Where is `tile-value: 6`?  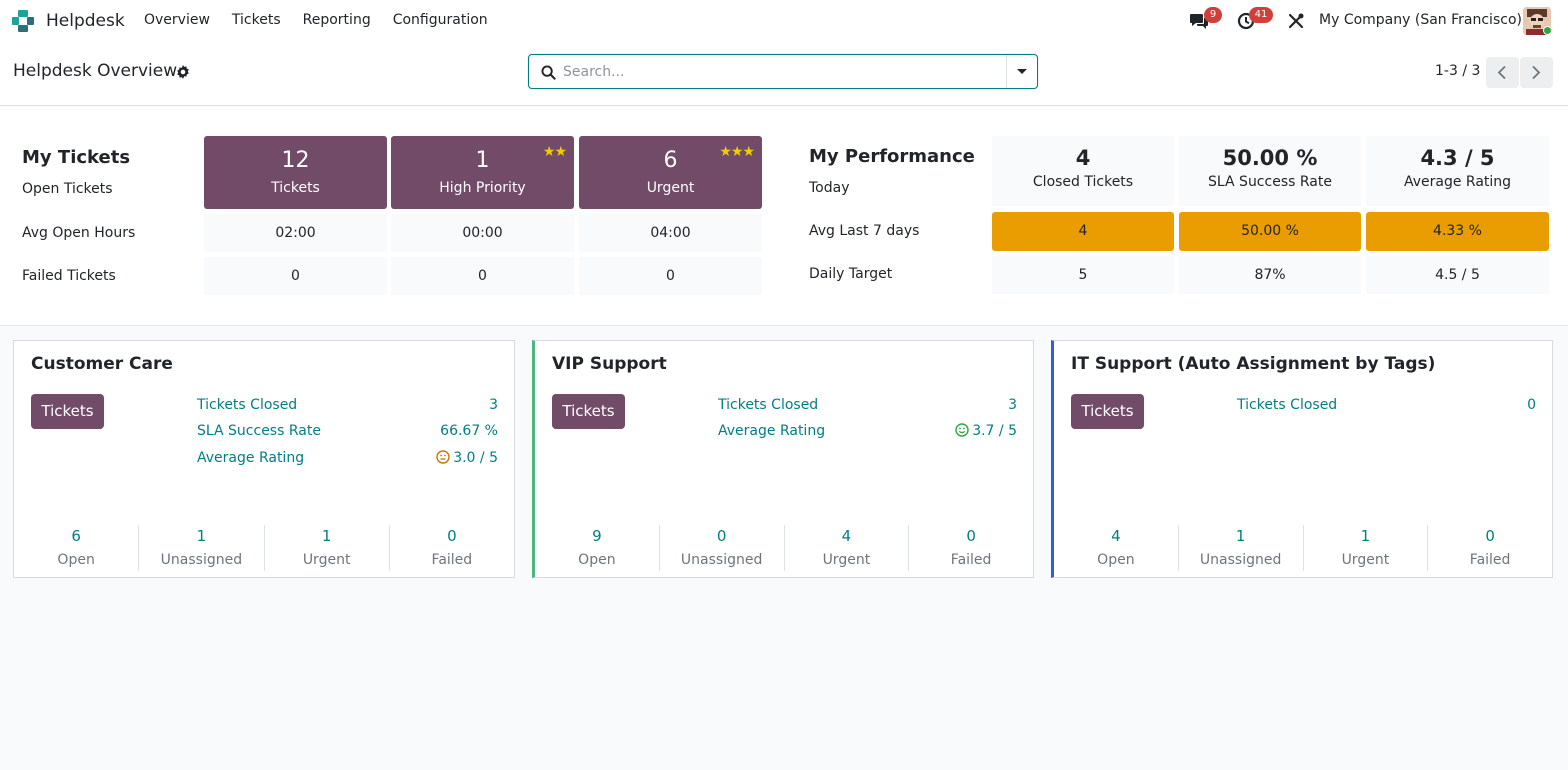 tile-value: 6 is located at coordinates (670, 160).